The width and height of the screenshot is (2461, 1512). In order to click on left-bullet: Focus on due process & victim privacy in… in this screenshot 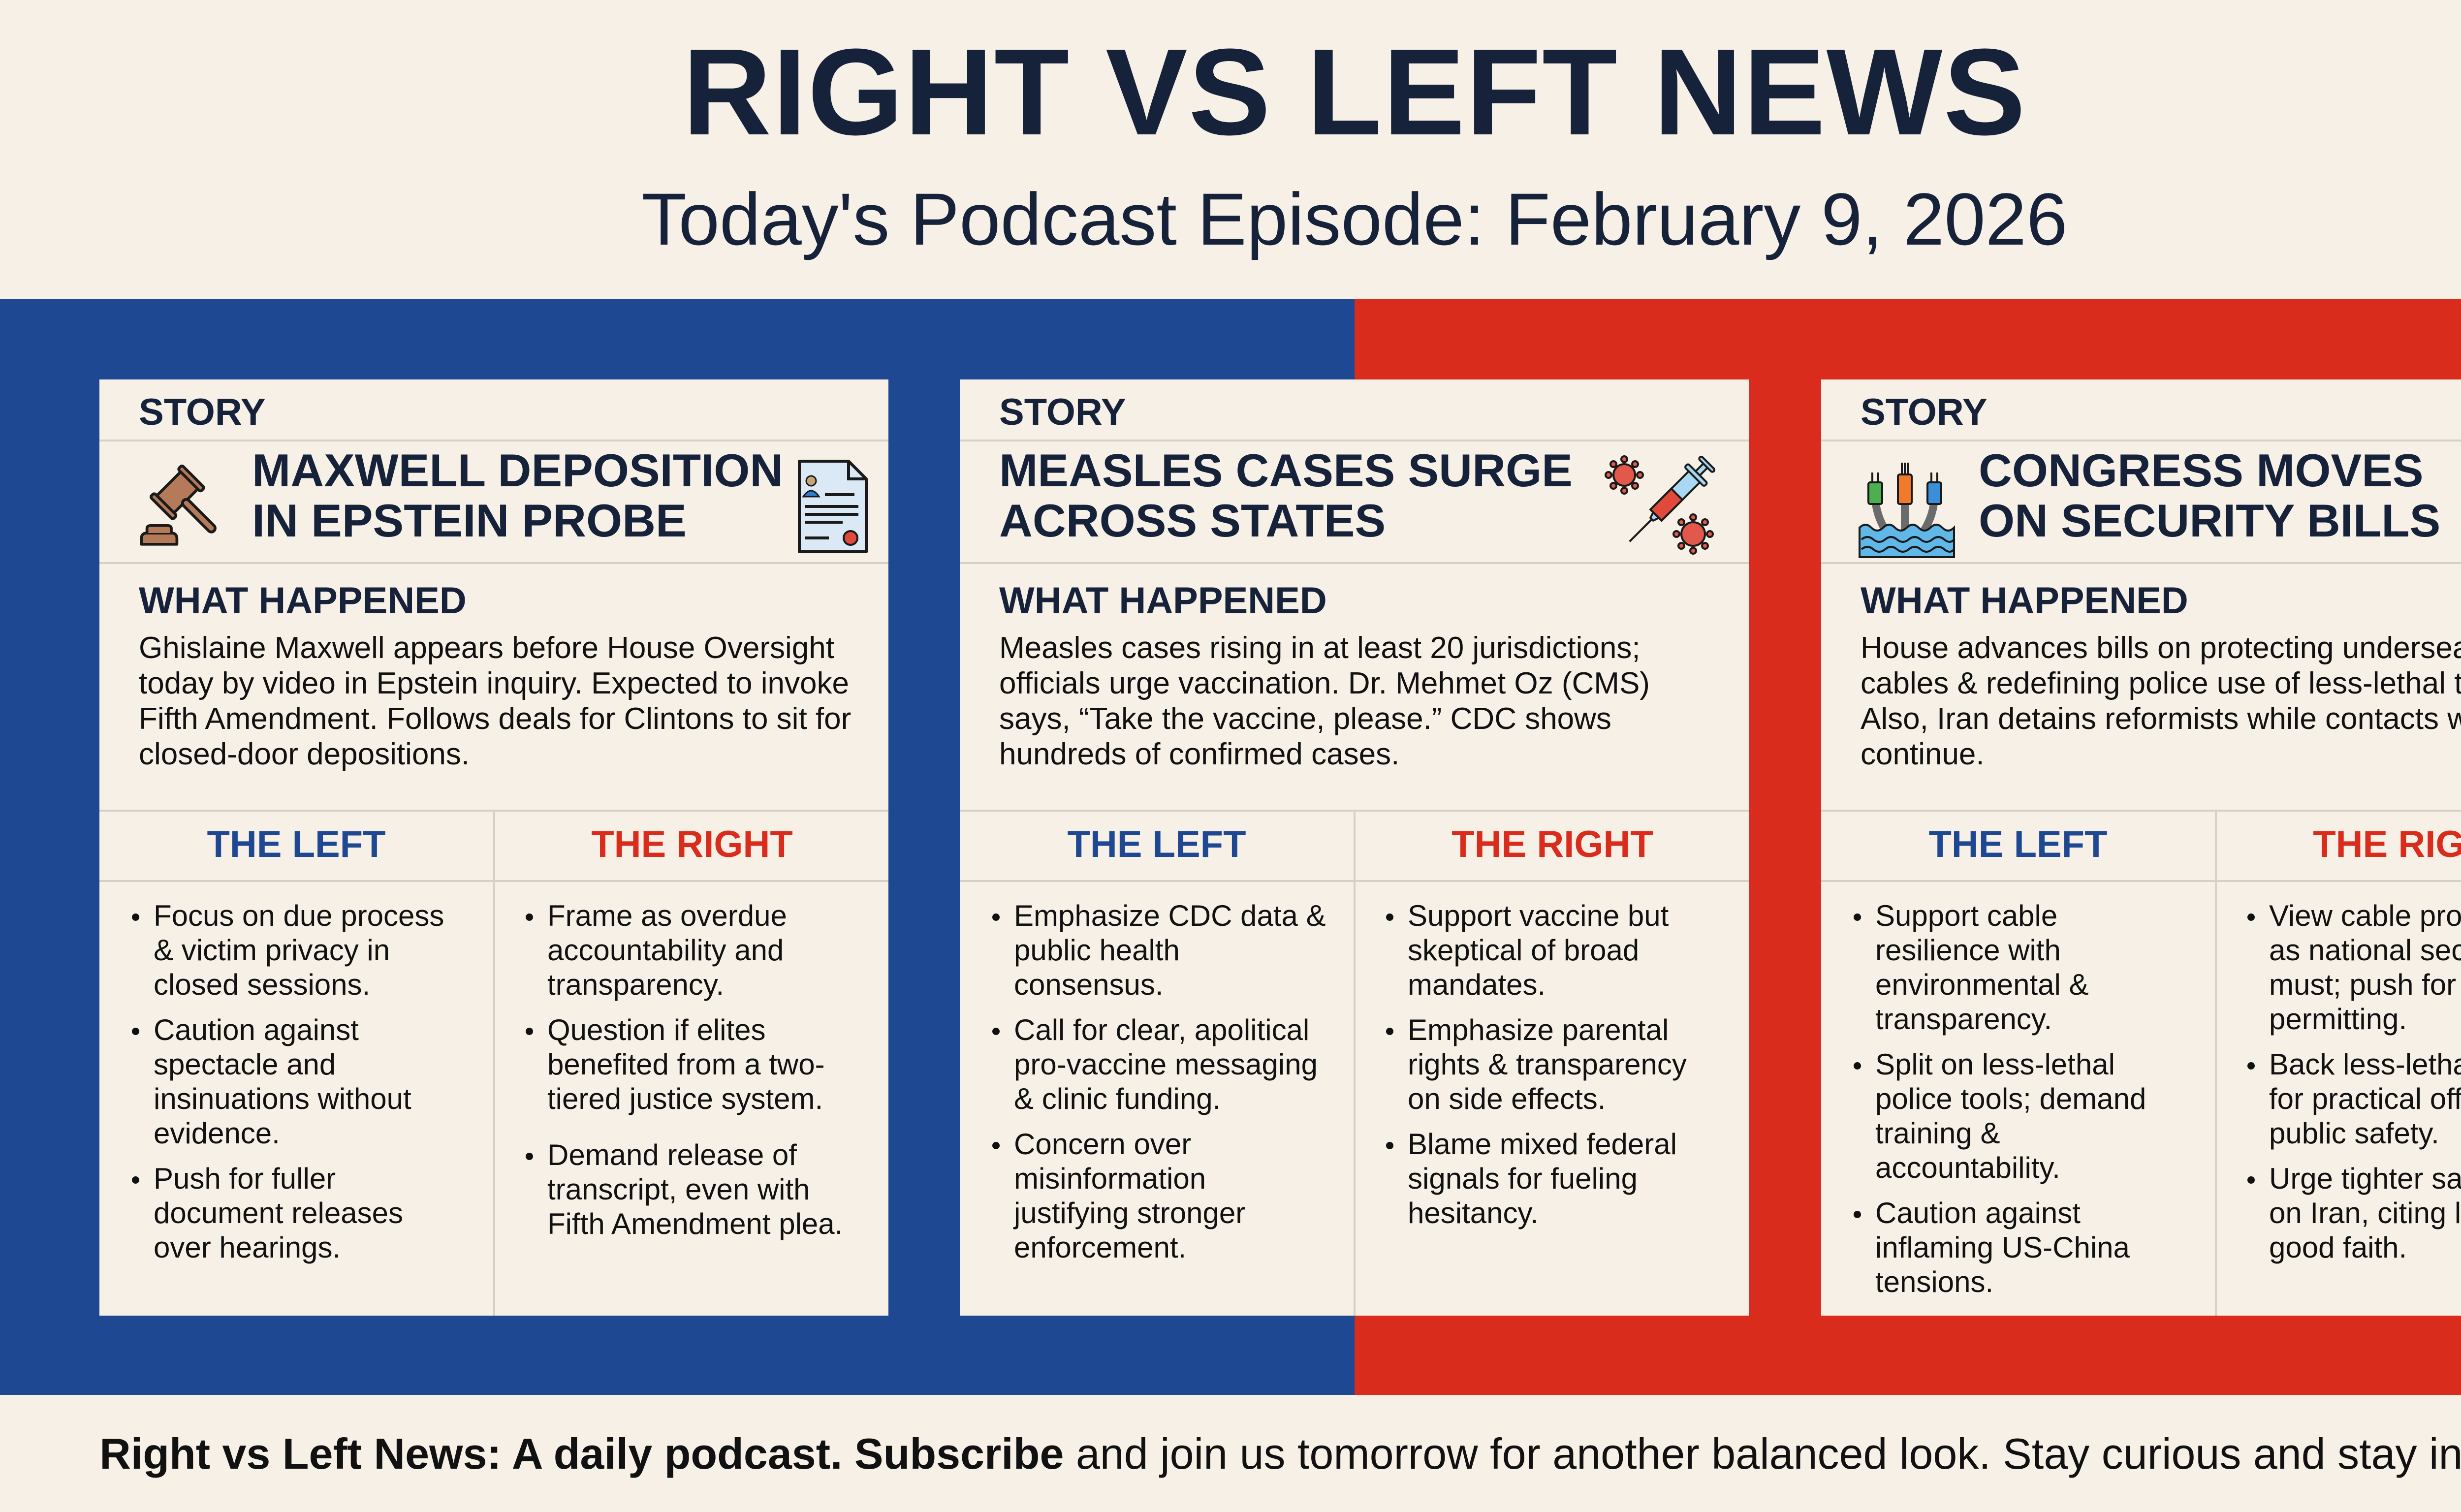, I will do `click(296, 950)`.